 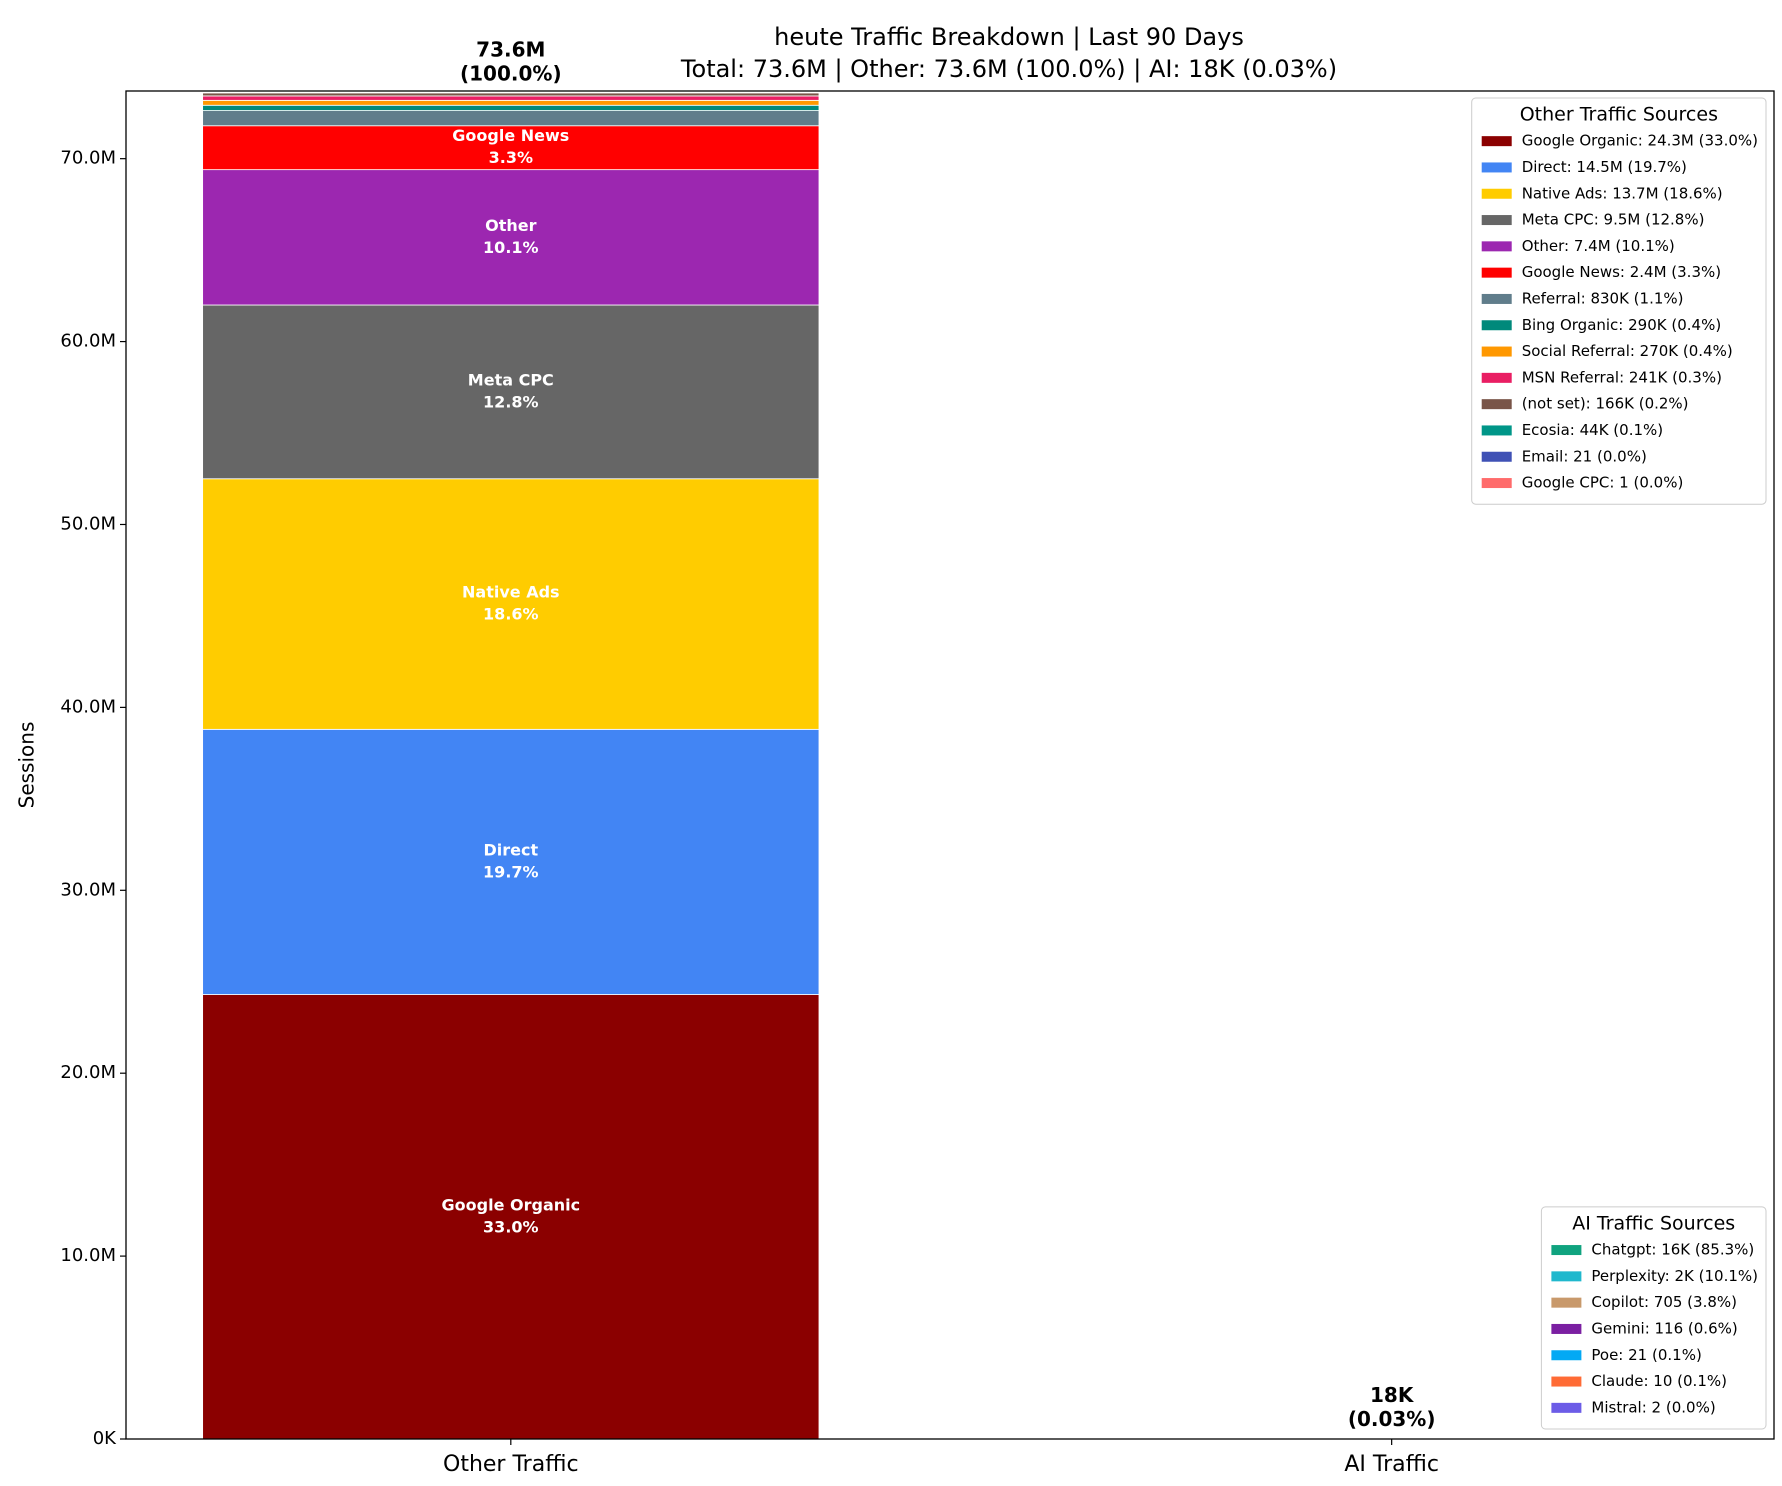 What do you see at coordinates (1674, 1276) in the screenshot?
I see `legend-label: Perplexity: 2K (10.1%)` at bounding box center [1674, 1276].